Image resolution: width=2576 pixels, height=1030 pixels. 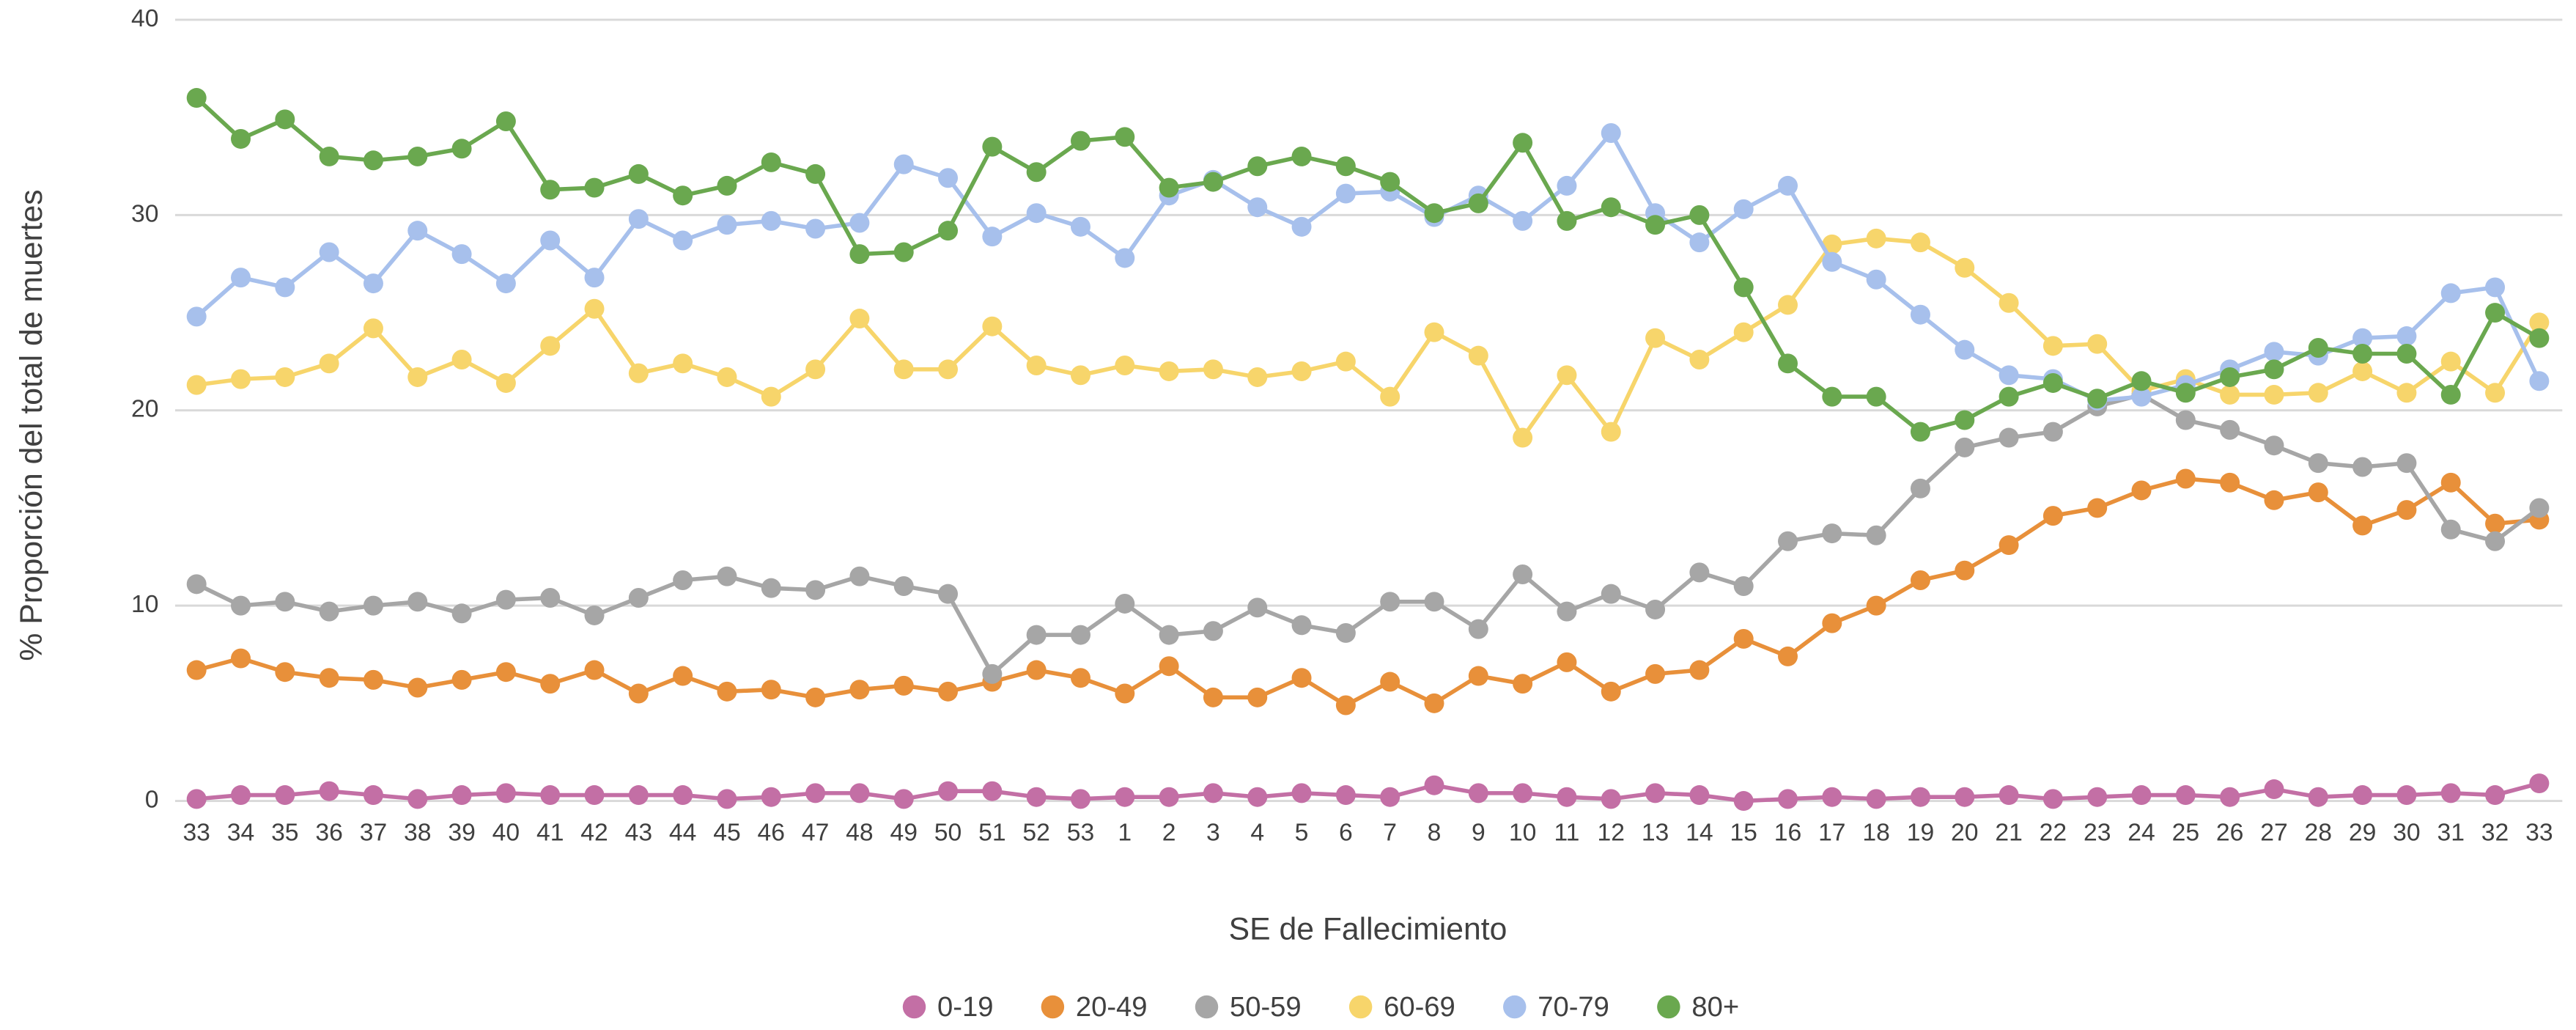 I want to click on x-tick-label: 3, so click(x=1213, y=832).